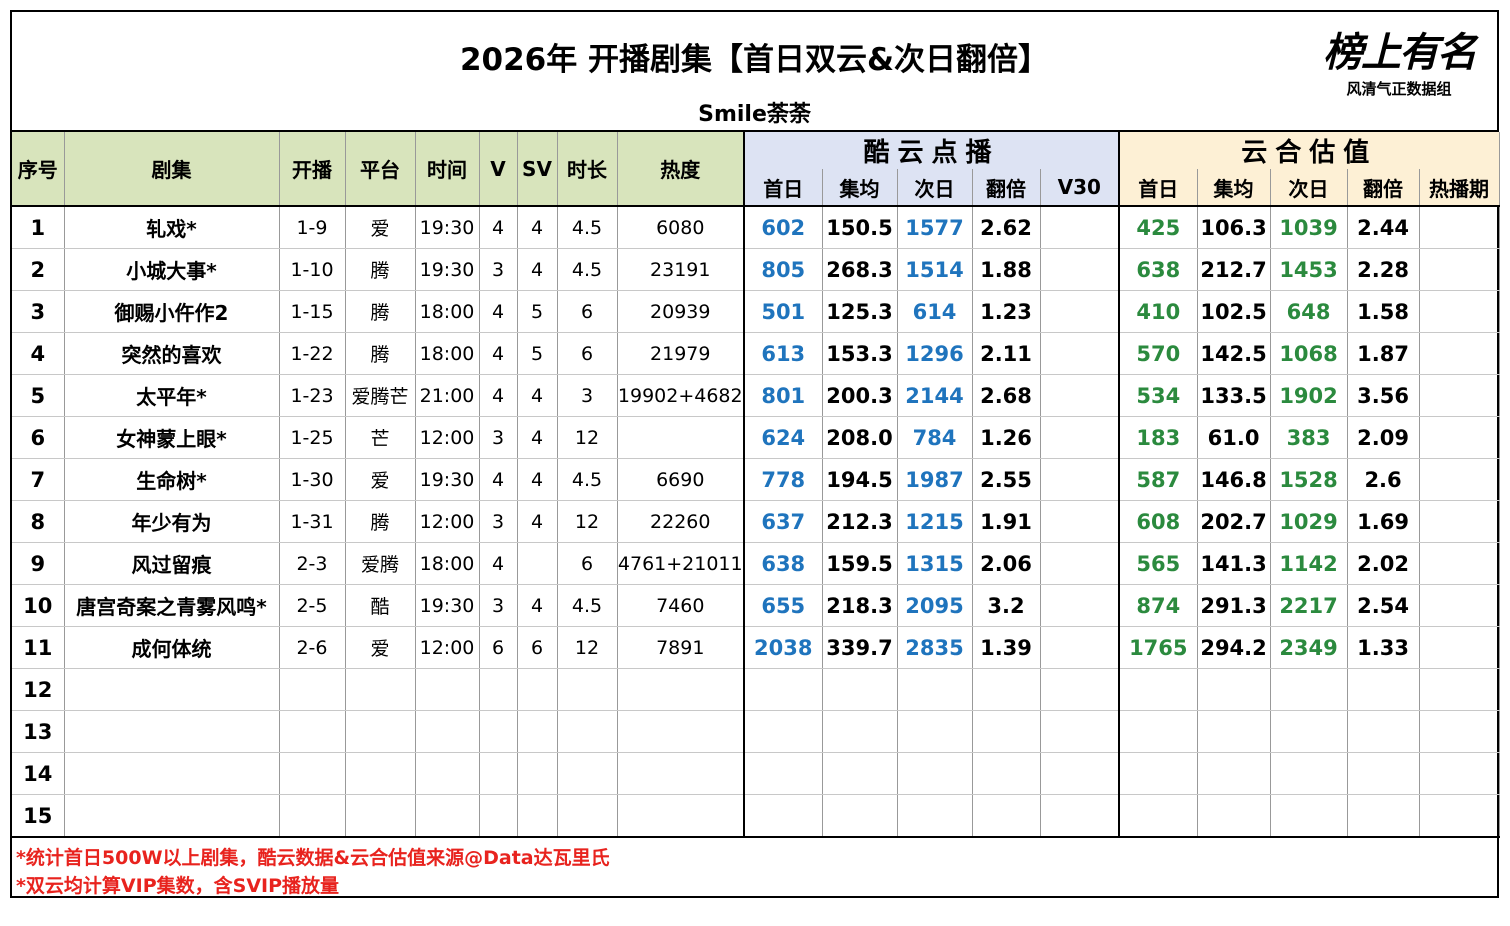 This screenshot has width=1510, height=926. I want to click on cell: 18:00, so click(447, 563).